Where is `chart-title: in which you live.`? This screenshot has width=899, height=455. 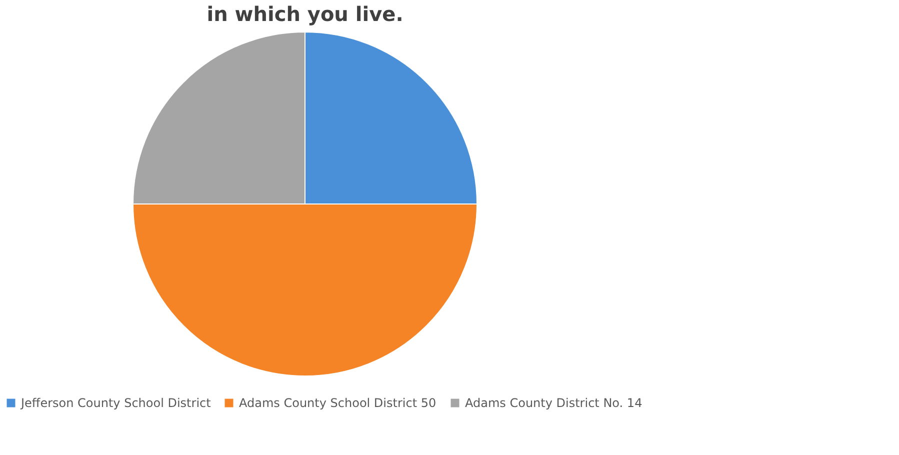
chart-title: in which you live. is located at coordinates (305, 14).